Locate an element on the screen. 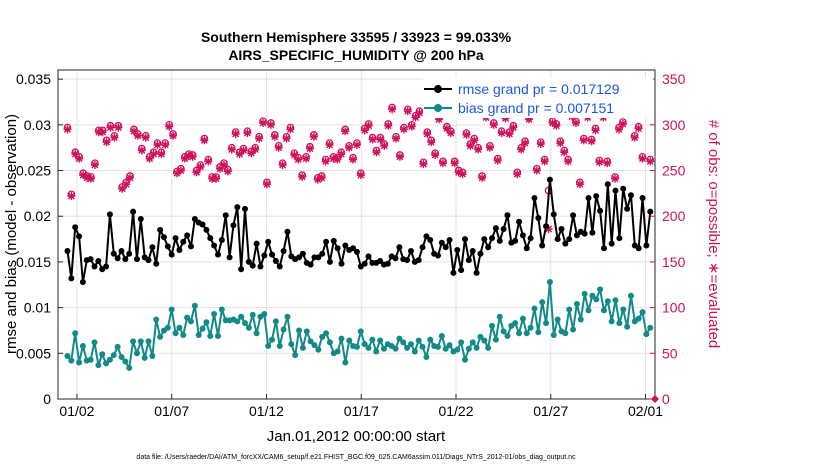 Image resolution: width=830 pixels, height=475 pixels. y2-tick-label: 350 is located at coordinates (674, 79).